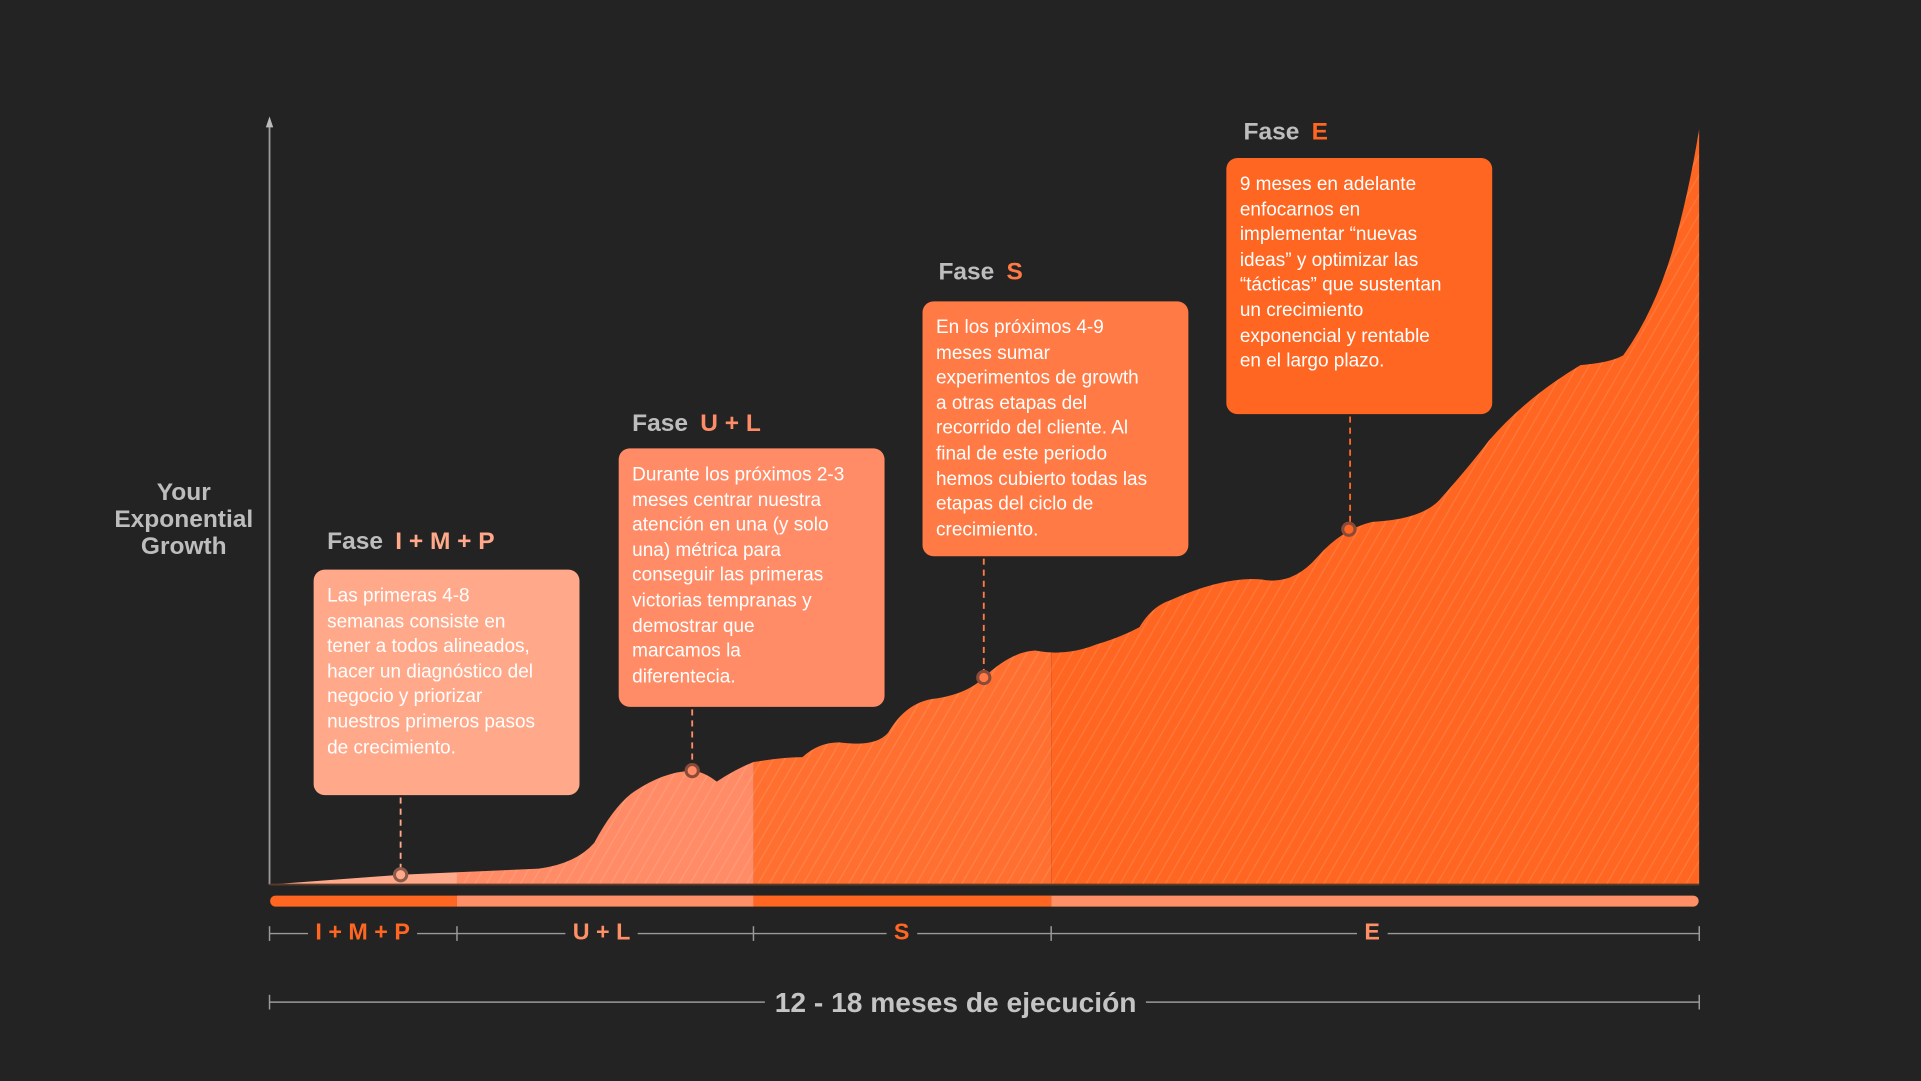 Image resolution: width=1921 pixels, height=1081 pixels. What do you see at coordinates (601, 933) in the screenshot?
I see `timeline-label-ul: U + L` at bounding box center [601, 933].